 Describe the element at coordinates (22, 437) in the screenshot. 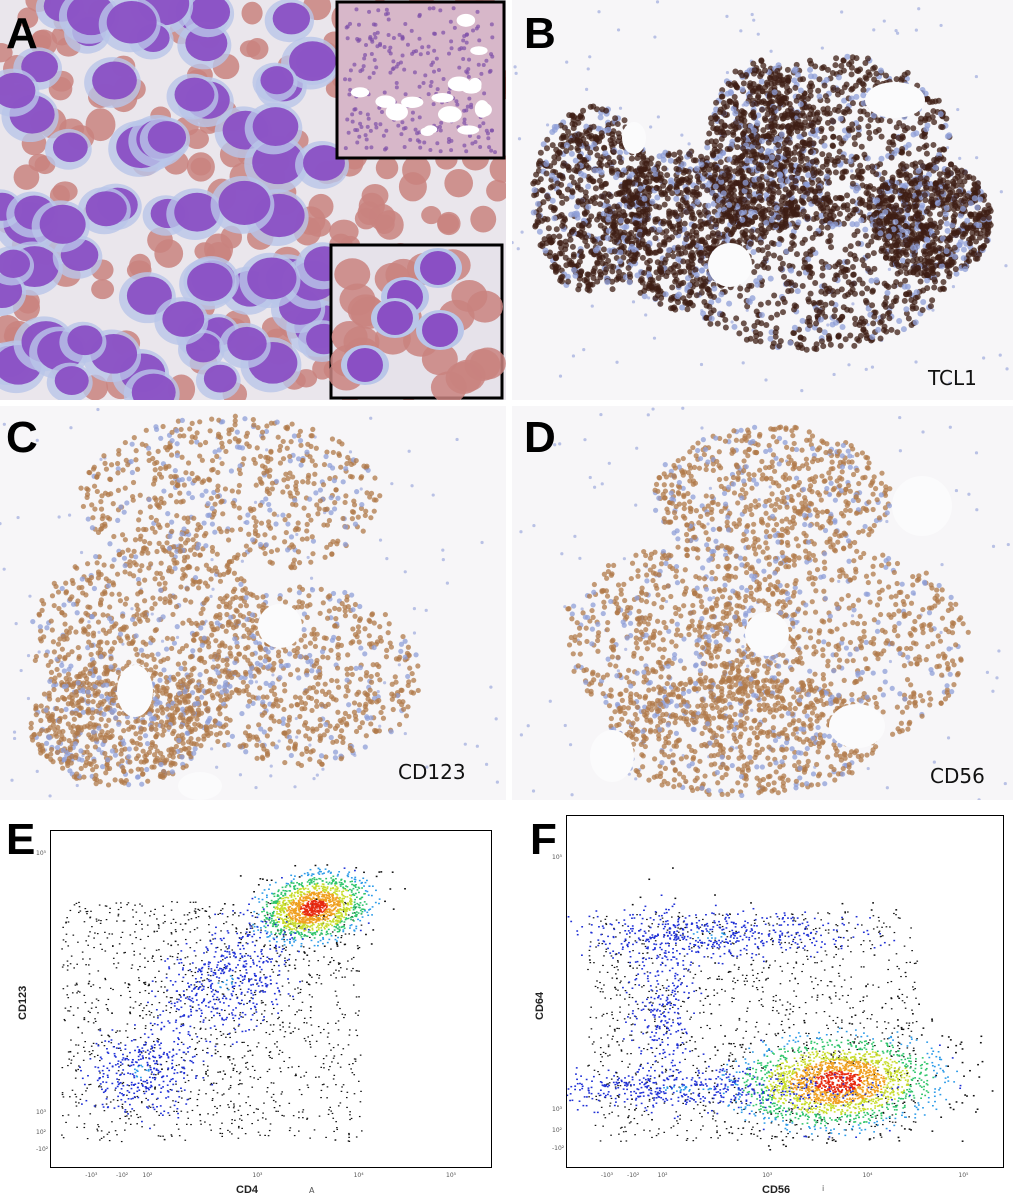

I see `panel-c-letter: C` at that location.